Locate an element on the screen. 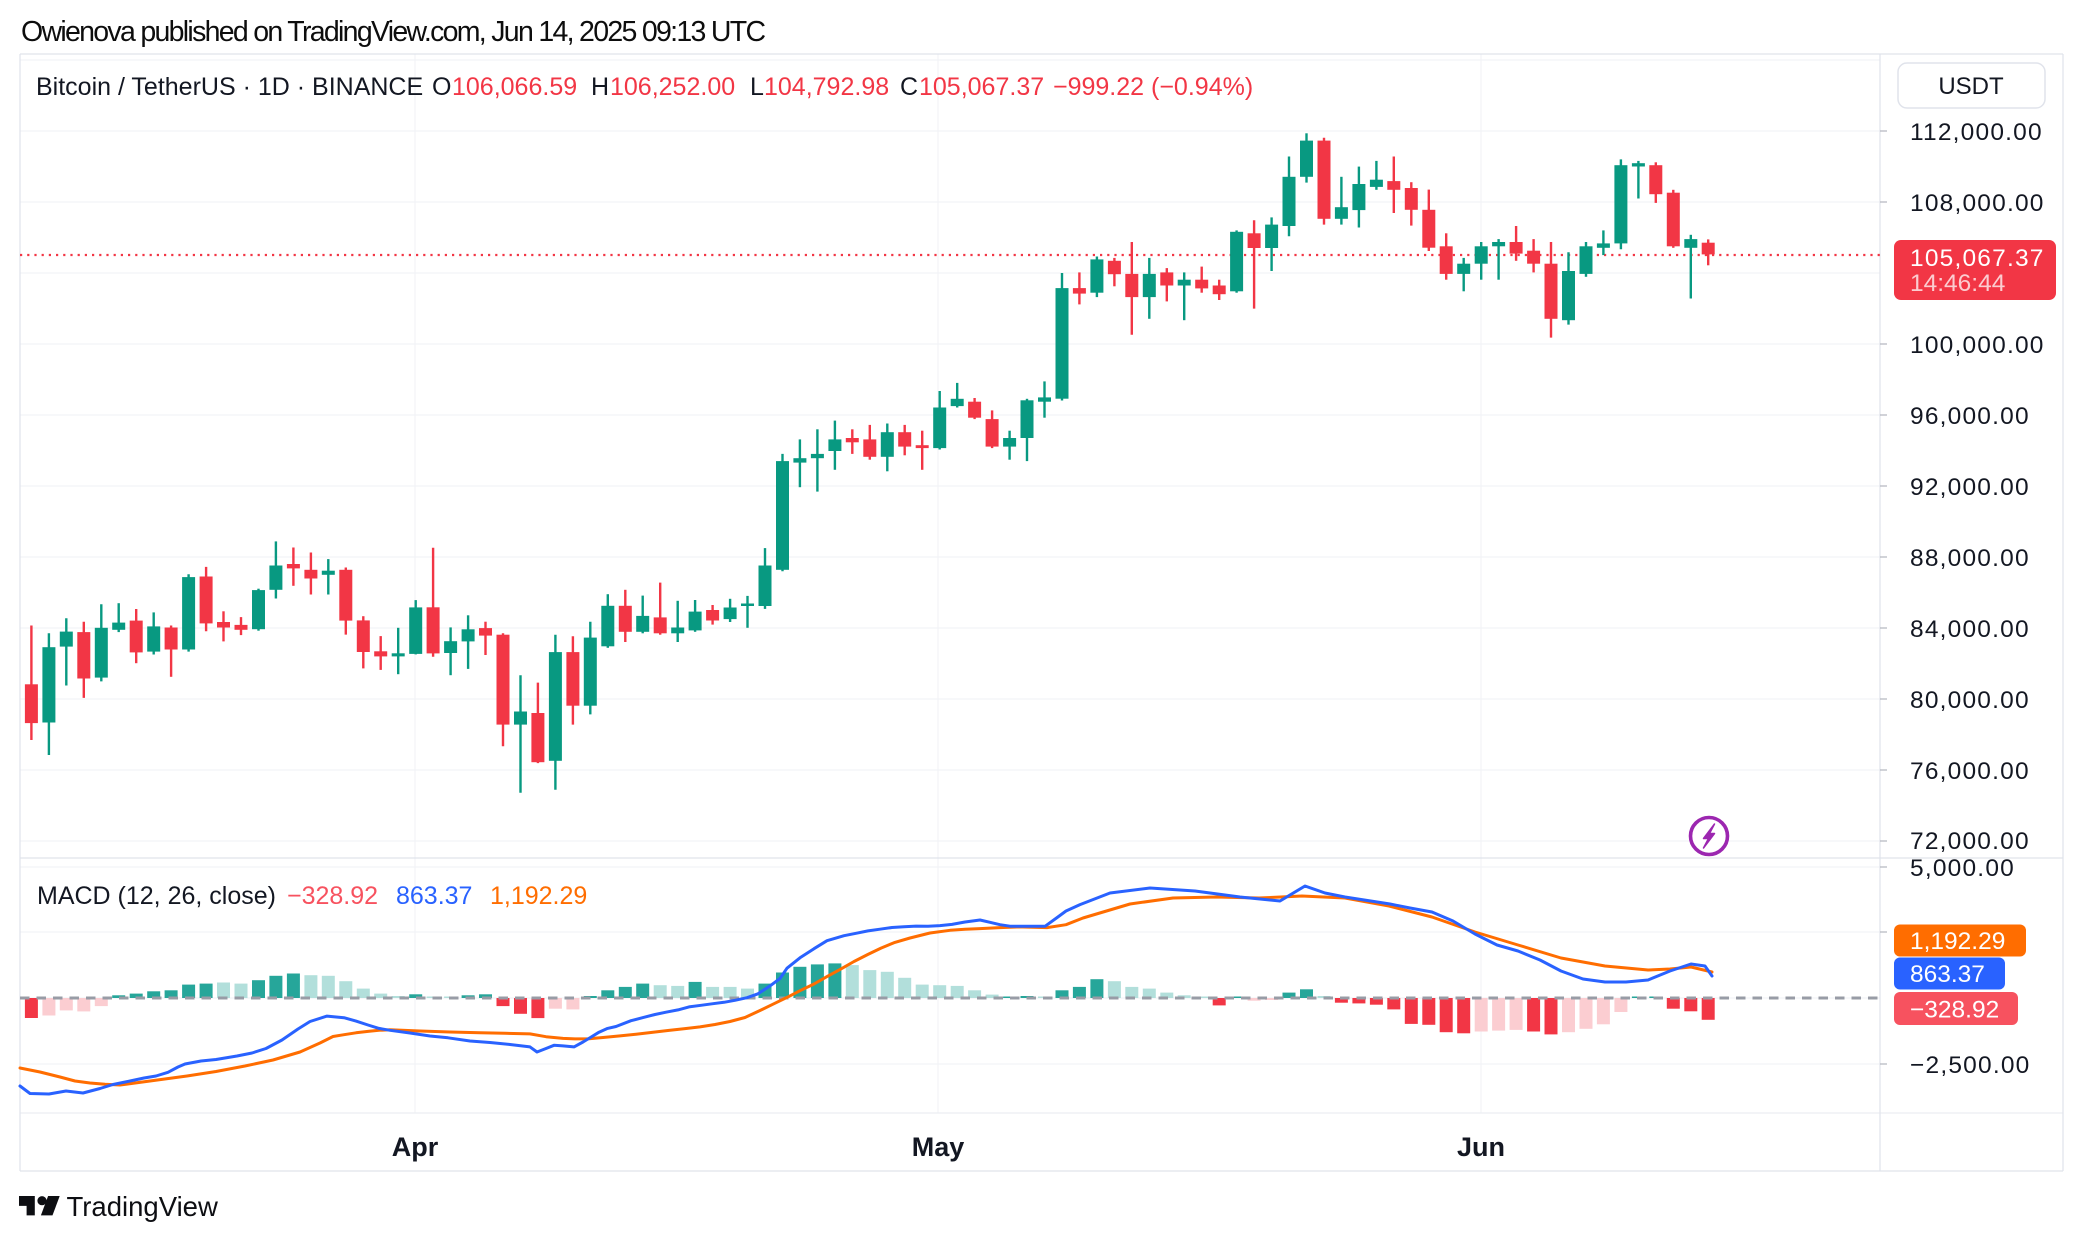 This screenshot has height=1242, width=2084. svg-text: O is located at coordinates (441, 87).